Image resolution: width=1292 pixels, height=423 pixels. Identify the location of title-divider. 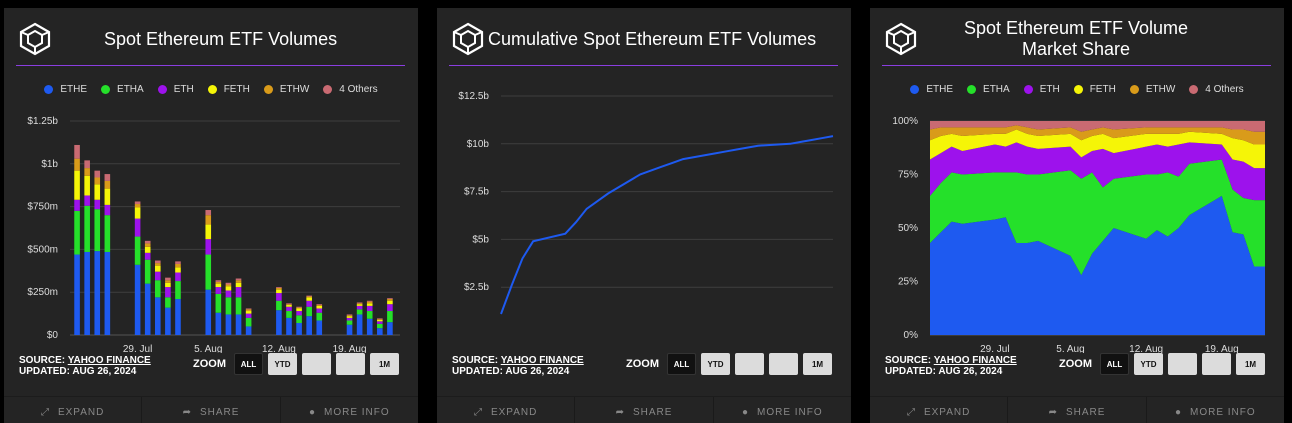
(1076, 65).